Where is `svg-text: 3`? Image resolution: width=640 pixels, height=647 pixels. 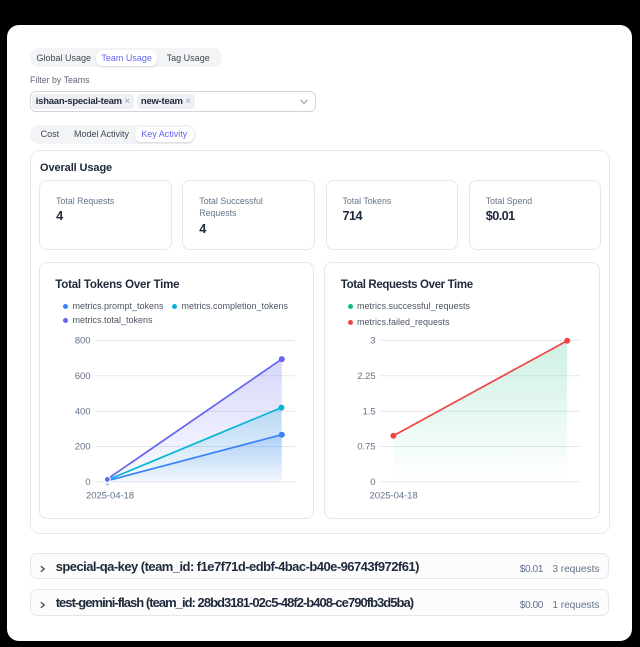 svg-text: 3 is located at coordinates (372, 341).